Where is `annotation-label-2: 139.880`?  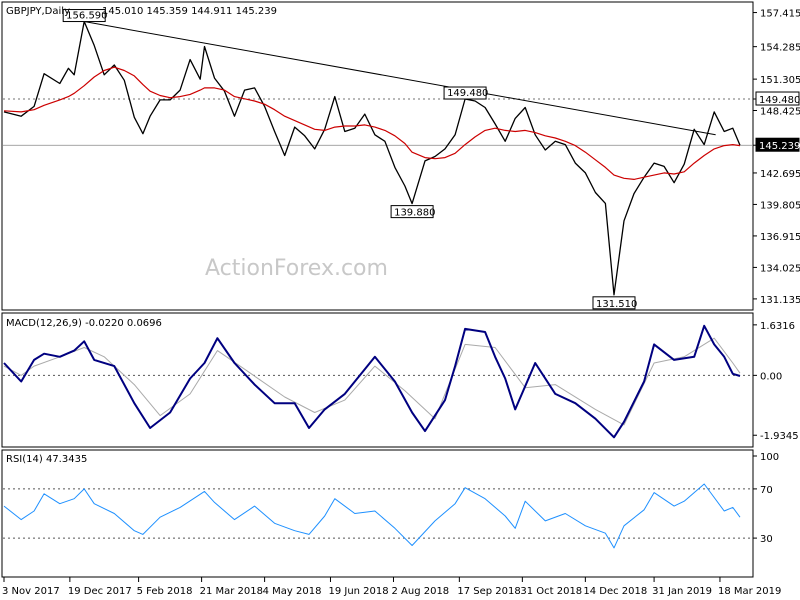 annotation-label-2: 139.880 is located at coordinates (414, 213).